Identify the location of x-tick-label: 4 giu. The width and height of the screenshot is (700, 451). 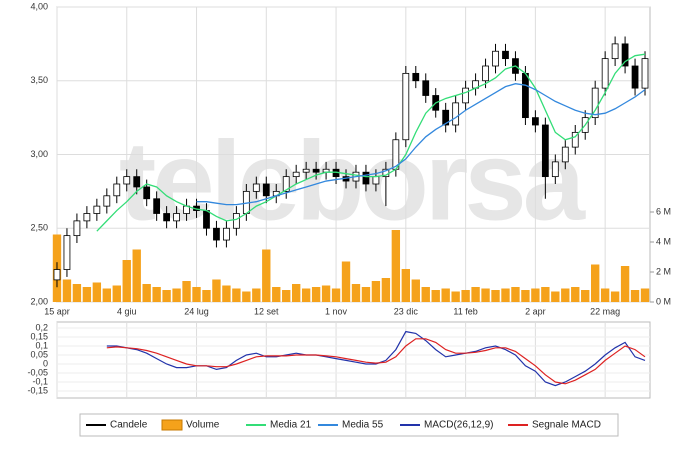
(127, 311).